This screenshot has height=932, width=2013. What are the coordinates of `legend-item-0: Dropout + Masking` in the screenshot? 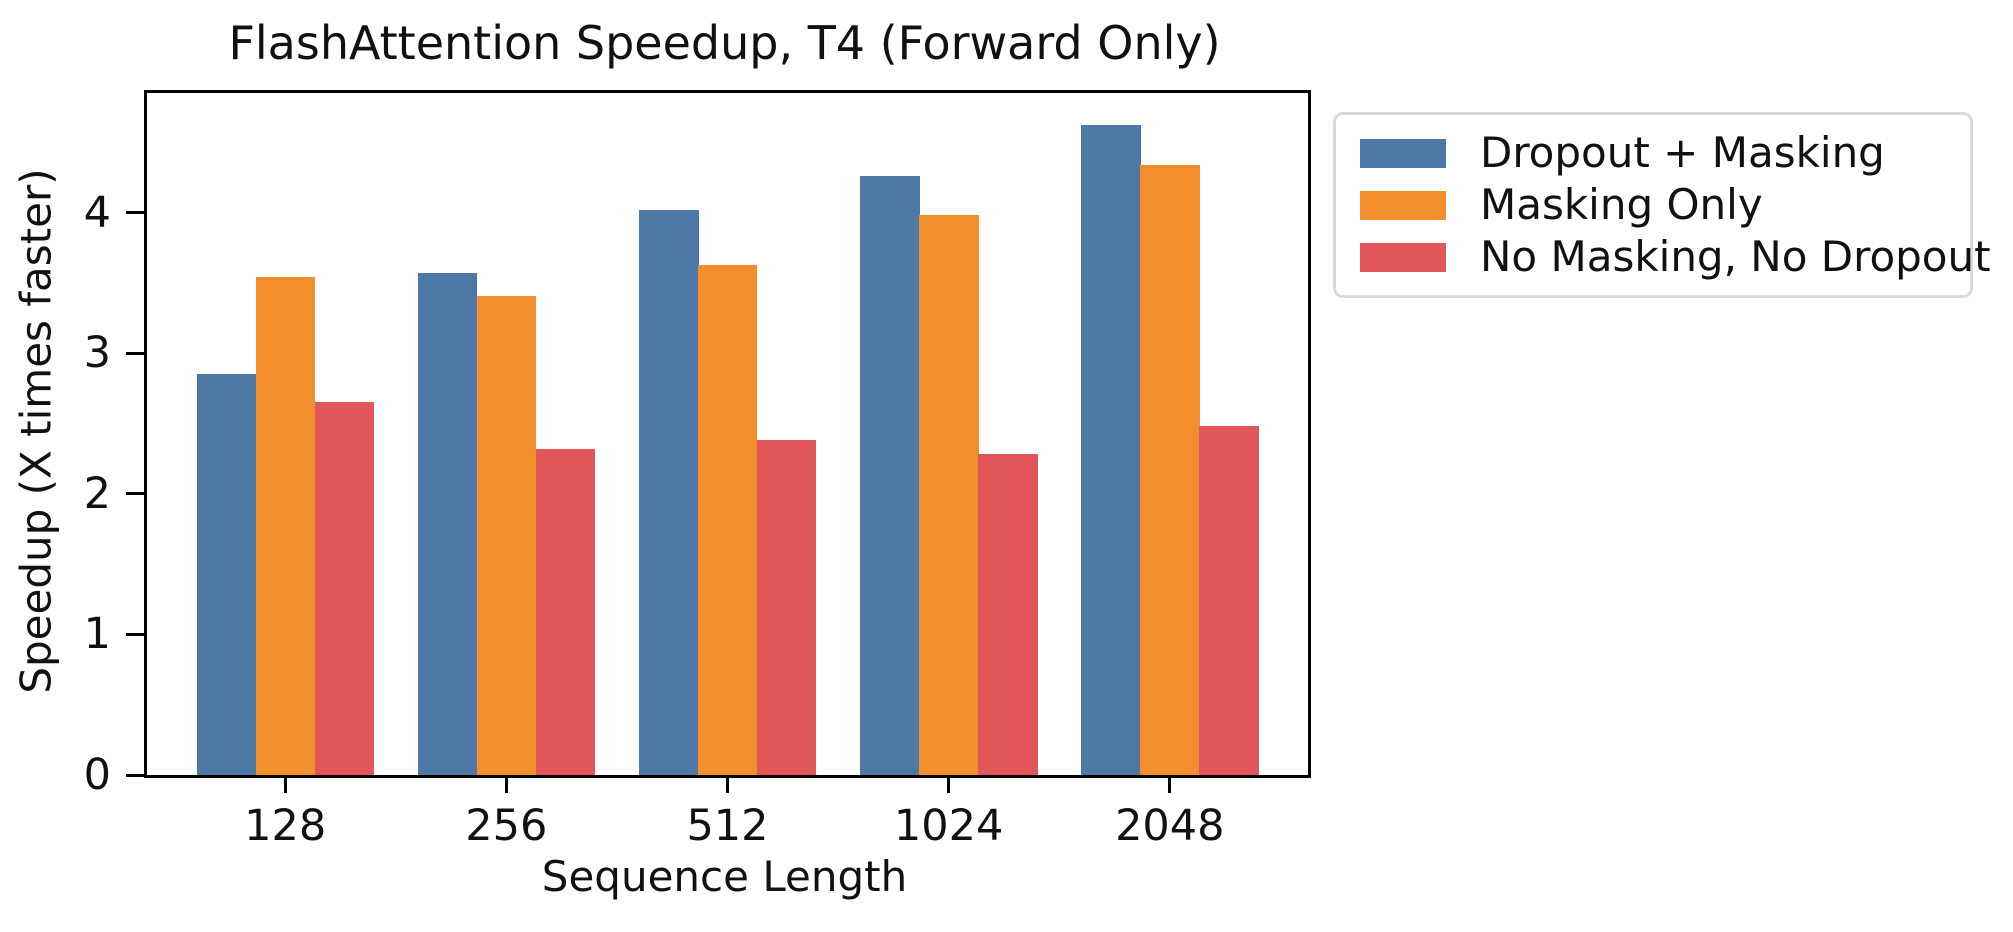 It's located at (1653, 153).